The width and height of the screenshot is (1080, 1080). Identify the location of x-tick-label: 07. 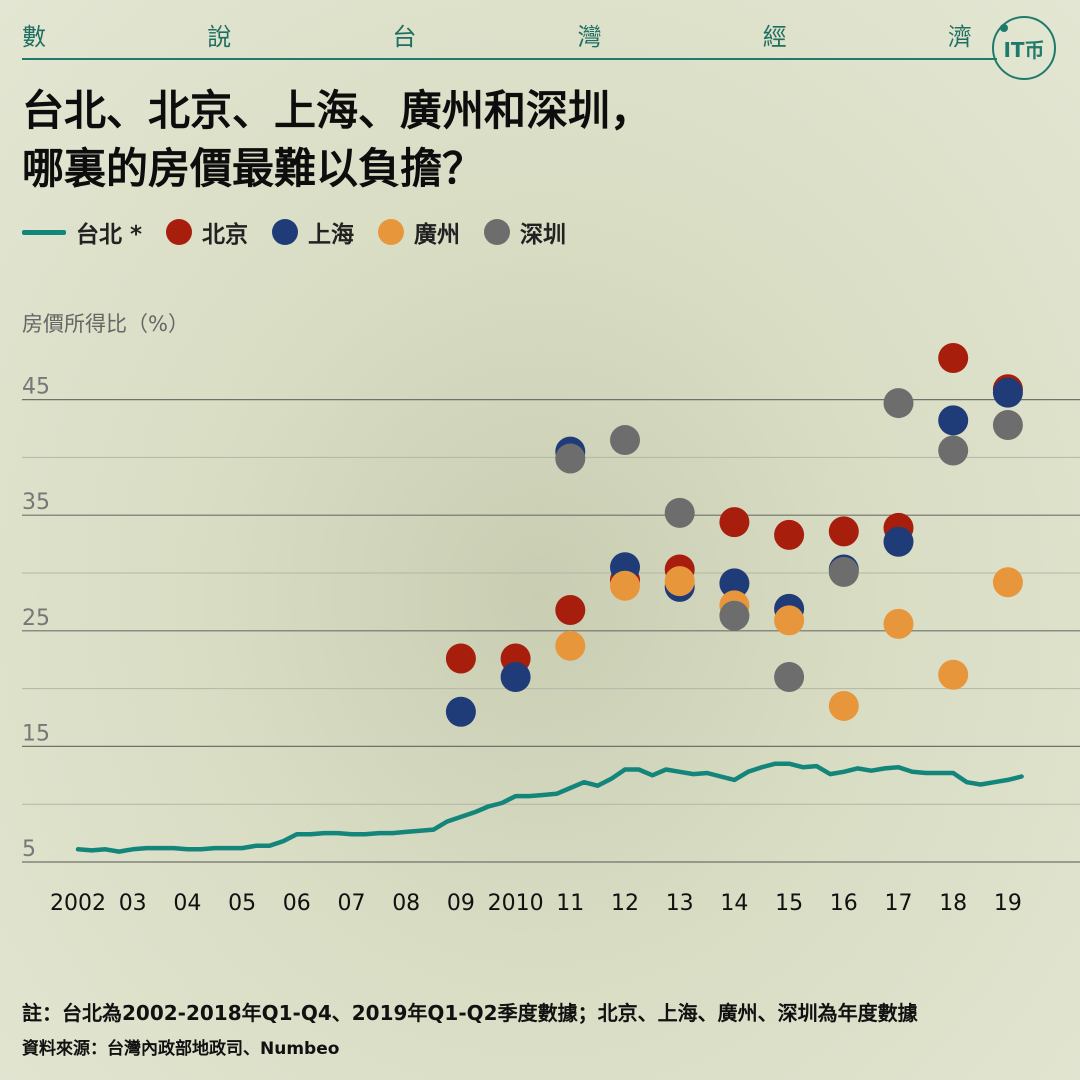
(352, 903).